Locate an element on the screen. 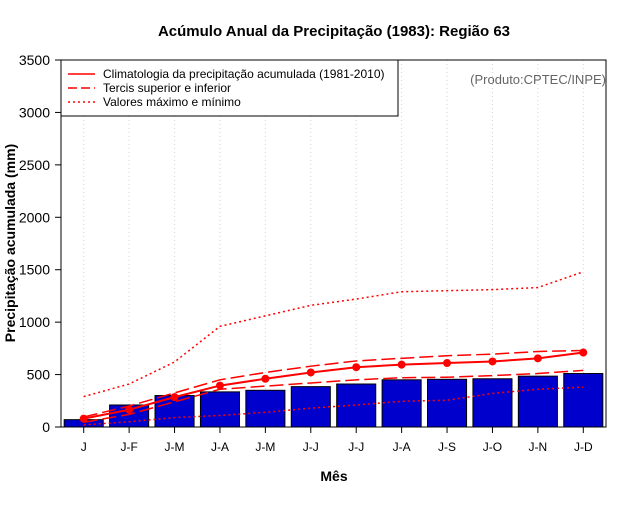  legend-label-extremes: Valores máximo e mínimo is located at coordinates (172, 102).